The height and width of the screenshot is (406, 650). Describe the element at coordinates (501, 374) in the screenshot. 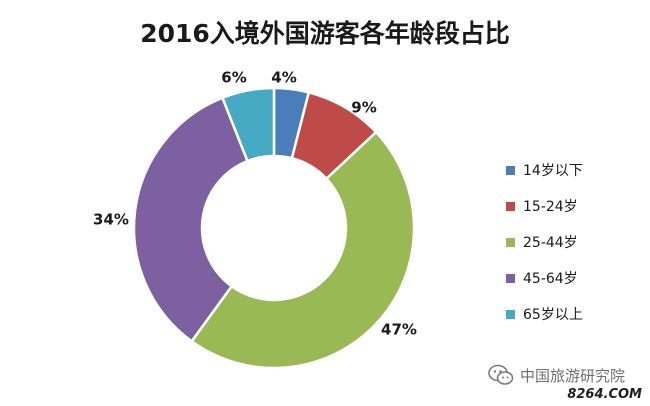

I see `wechat-icon` at that location.